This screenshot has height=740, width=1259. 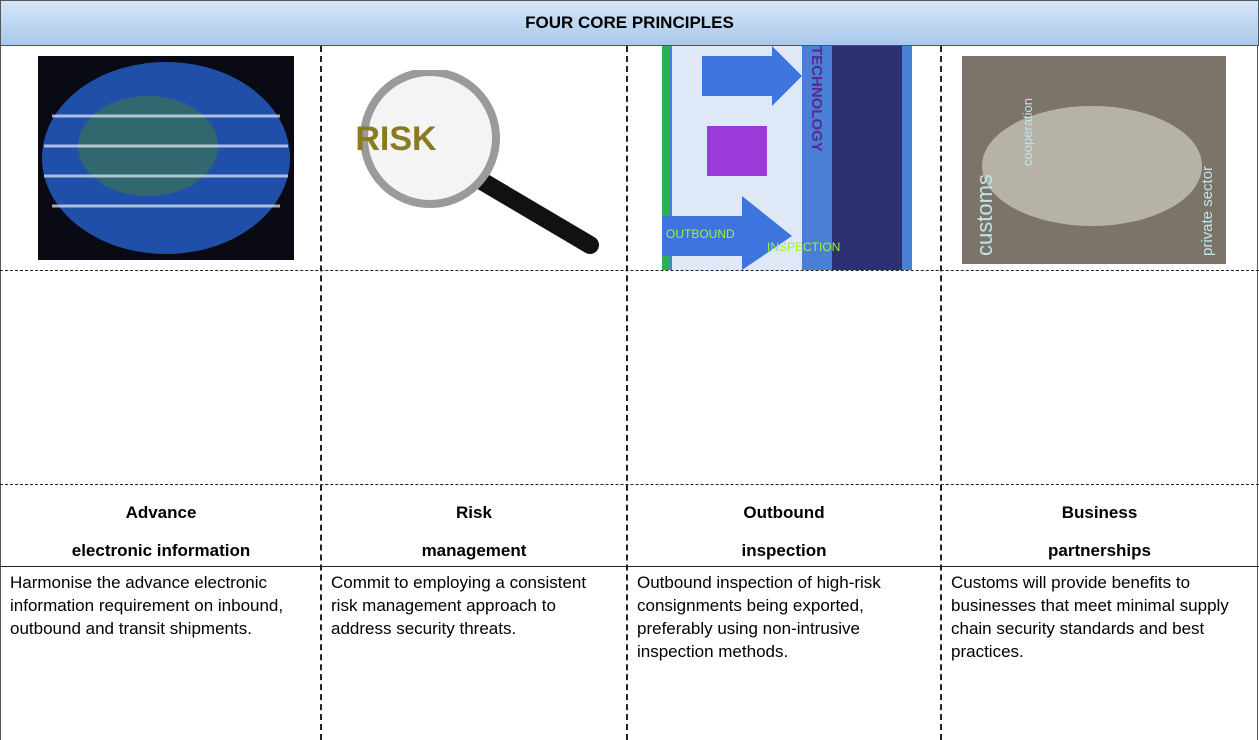 What do you see at coordinates (161, 512) in the screenshot?
I see `column-heading: Advance` at bounding box center [161, 512].